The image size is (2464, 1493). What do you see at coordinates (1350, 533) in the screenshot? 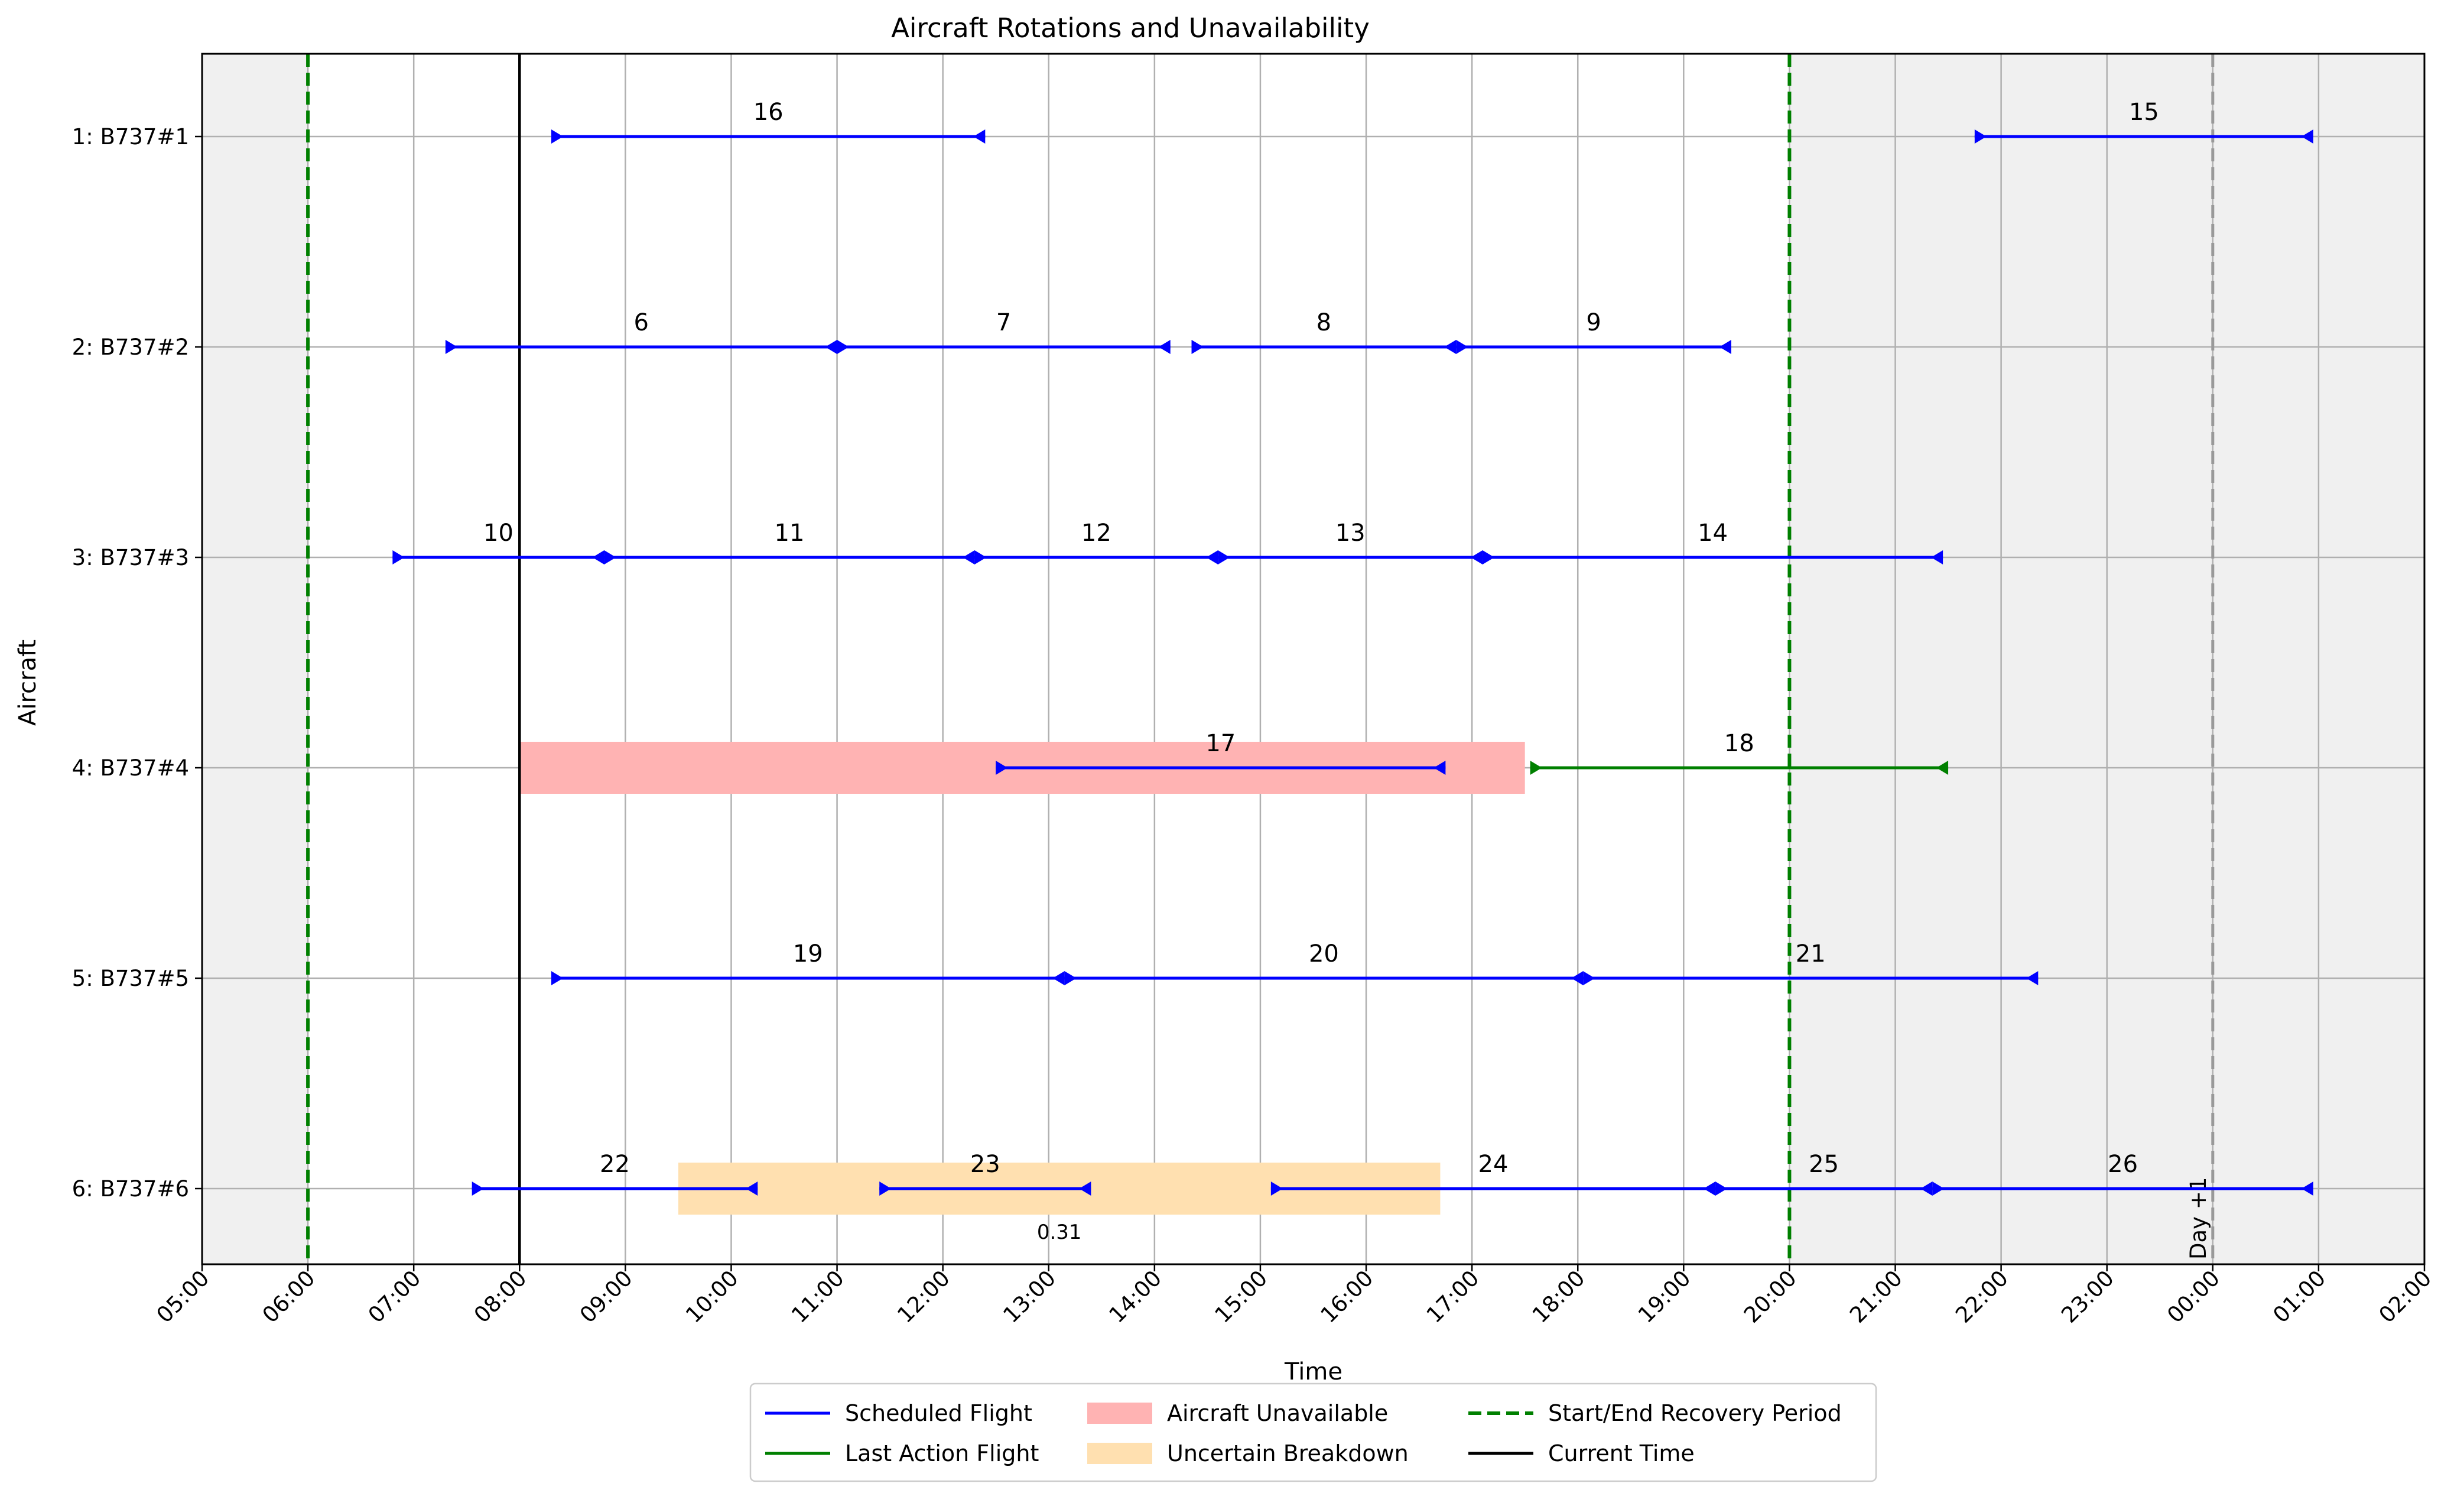
I see `flight-label: 13` at bounding box center [1350, 533].